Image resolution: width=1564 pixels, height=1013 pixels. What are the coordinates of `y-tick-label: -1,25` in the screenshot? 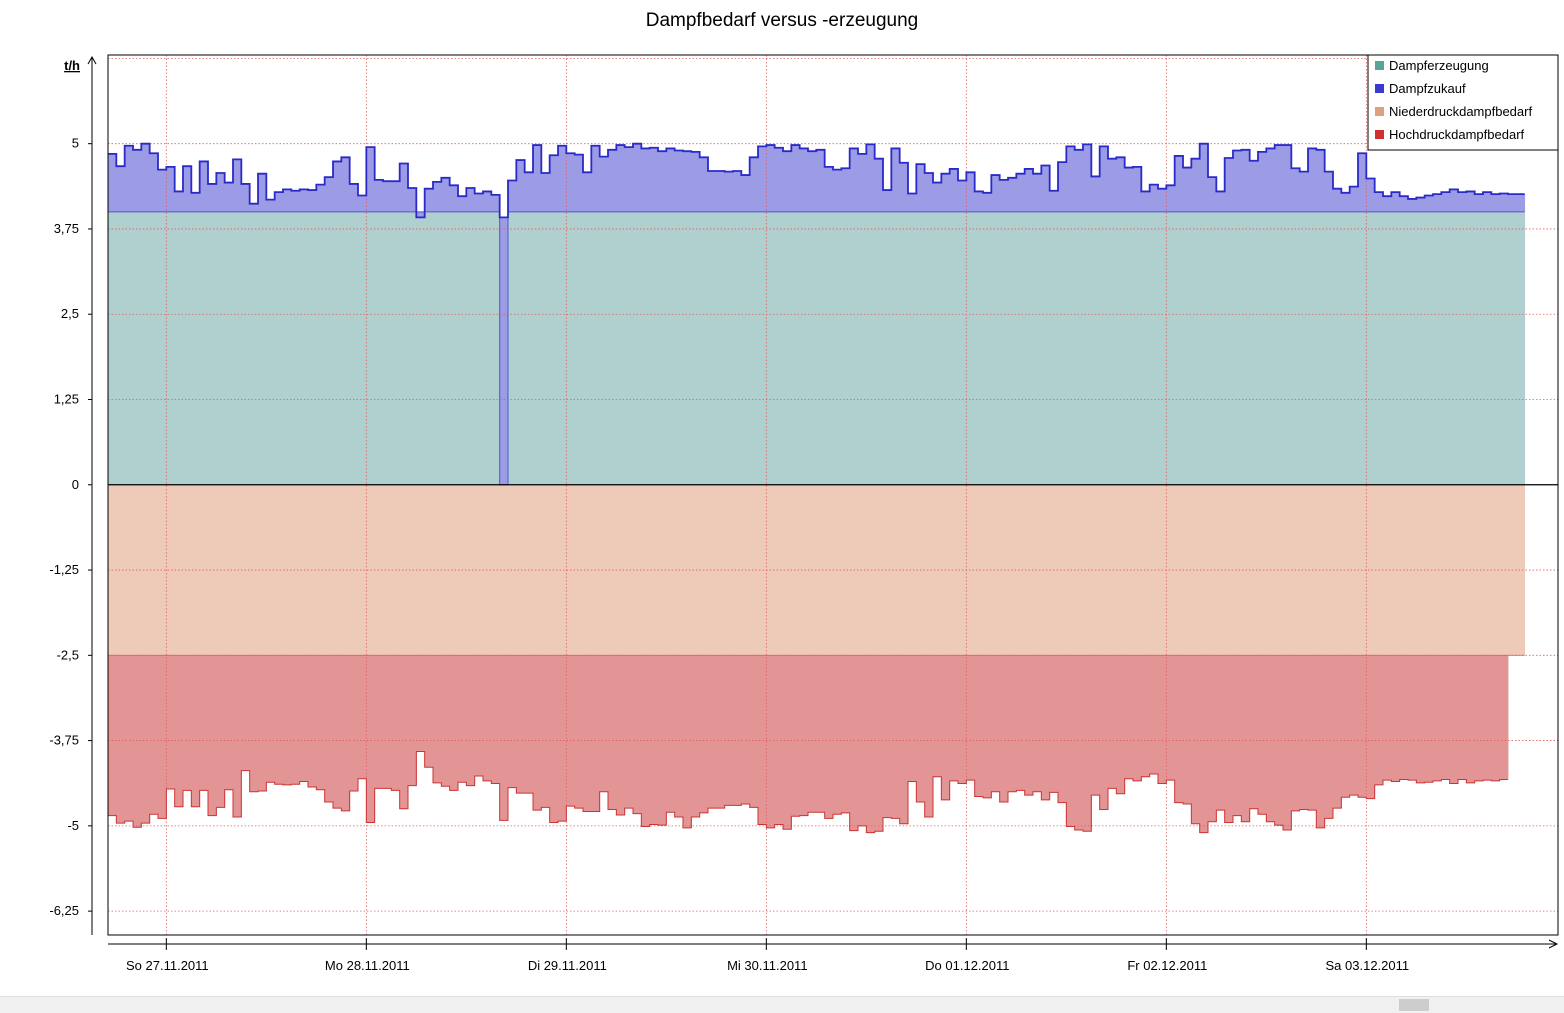 It's located at (64, 569).